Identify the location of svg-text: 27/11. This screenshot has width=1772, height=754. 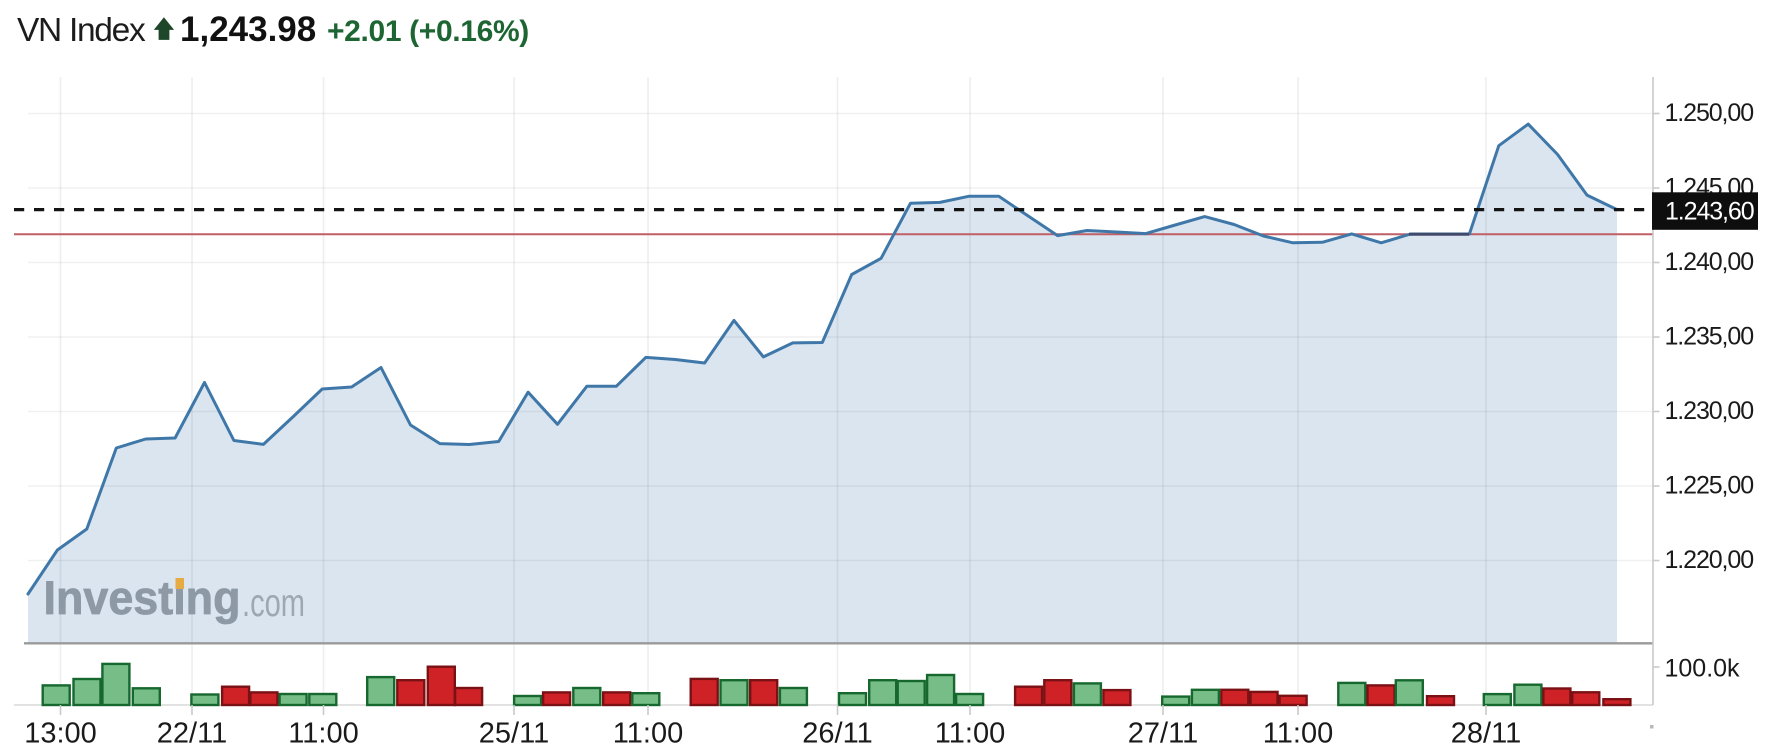
(1163, 734).